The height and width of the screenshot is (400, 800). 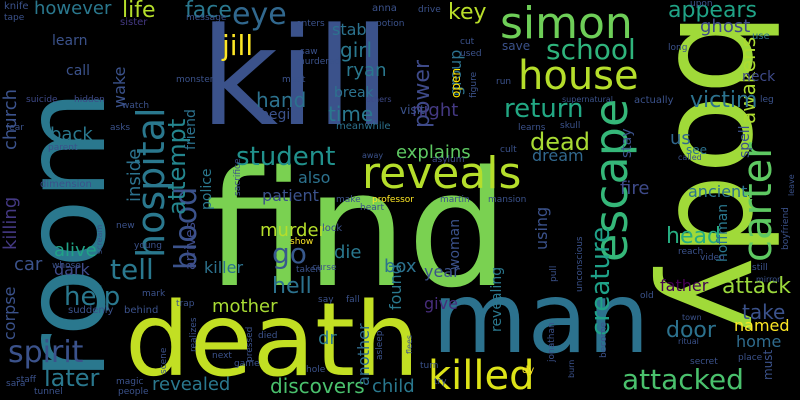 I want to click on word-another: another, so click(x=363, y=354).